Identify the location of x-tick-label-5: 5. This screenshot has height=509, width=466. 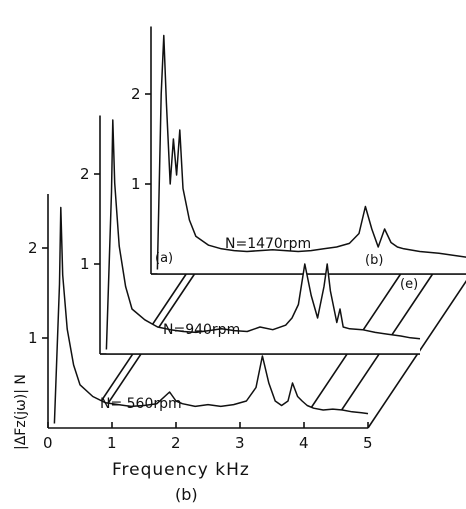
(368, 443).